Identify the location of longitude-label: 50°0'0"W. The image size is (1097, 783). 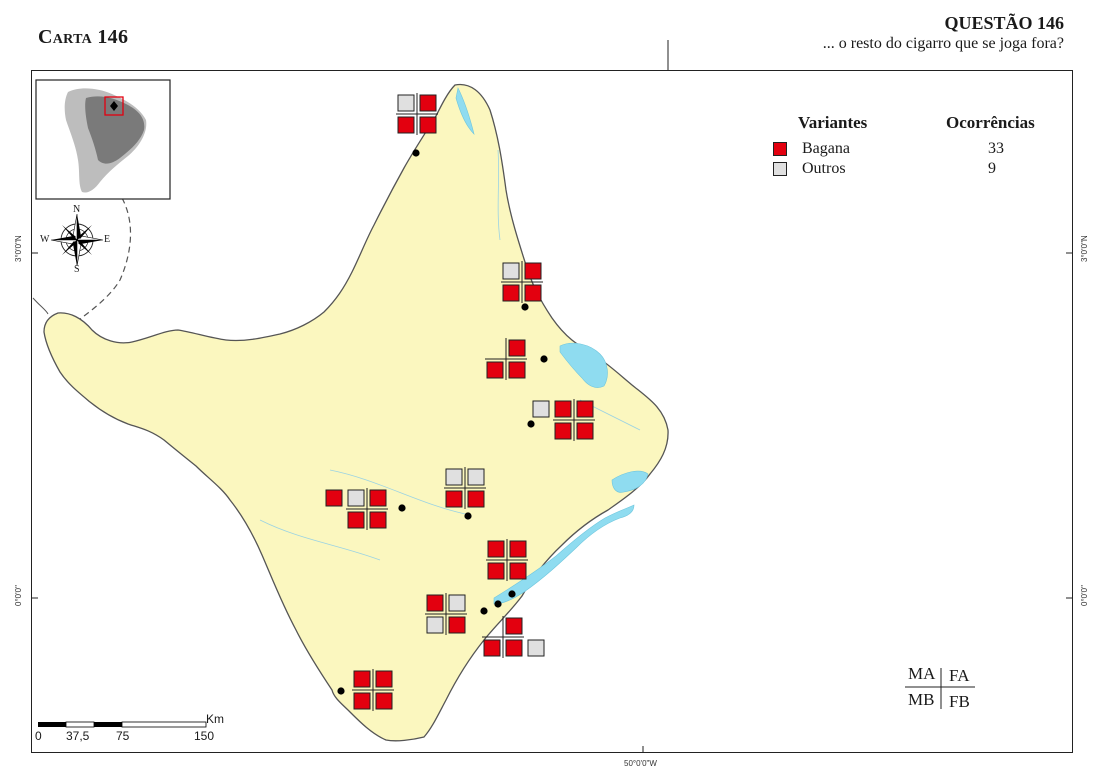
(640, 763).